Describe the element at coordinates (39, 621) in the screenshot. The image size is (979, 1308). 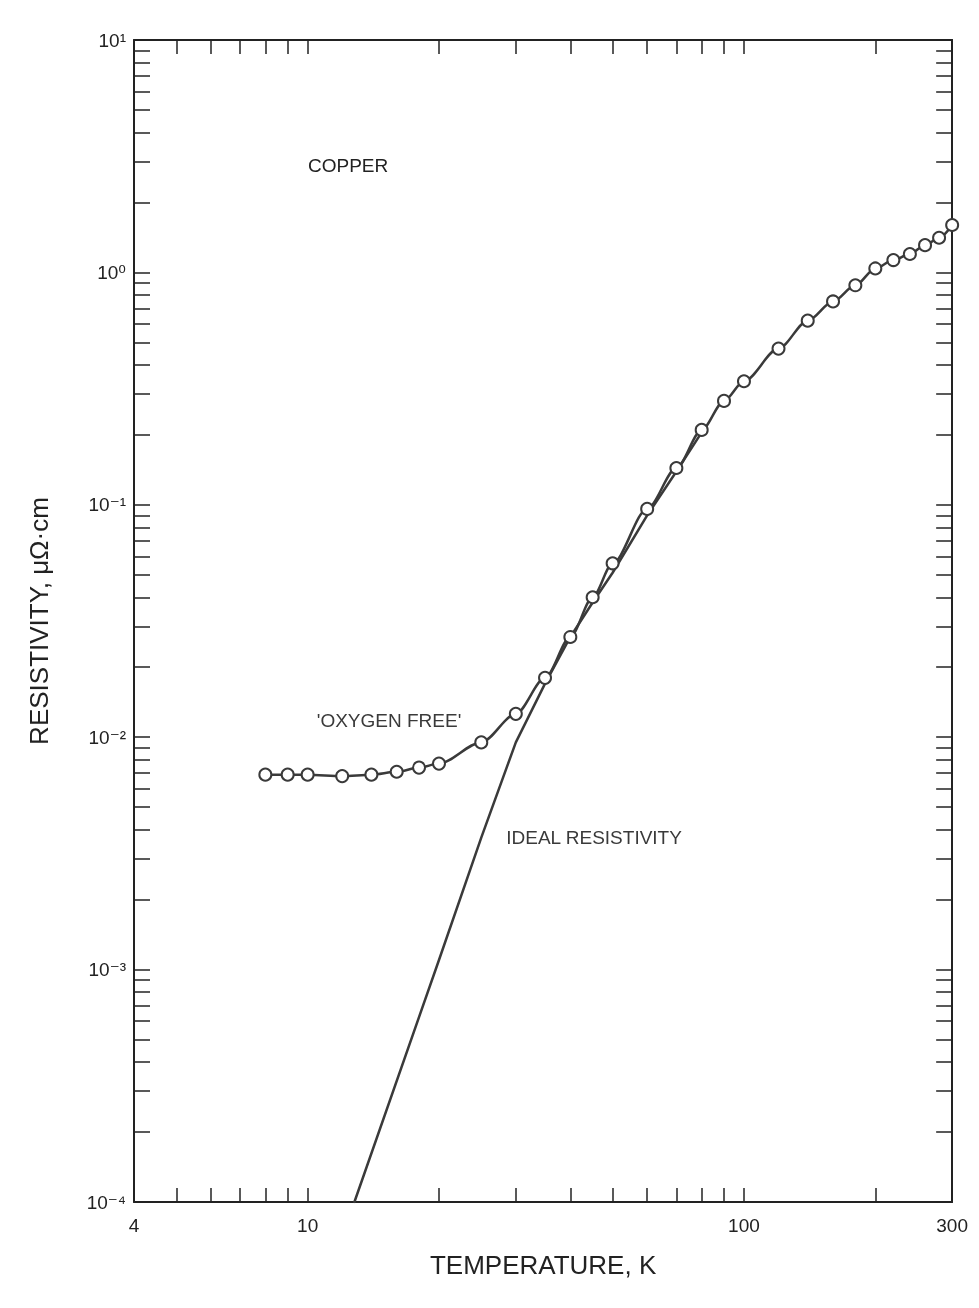
I see `y-axis-title: RESISTIVITY, μΩ·cm` at that location.